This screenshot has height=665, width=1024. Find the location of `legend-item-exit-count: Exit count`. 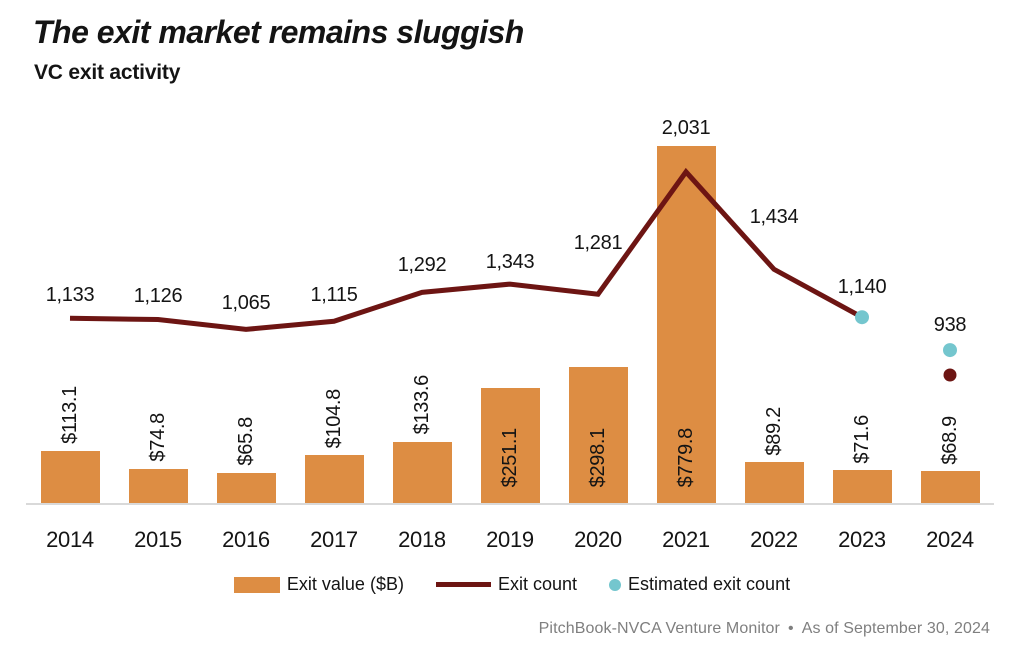

legend-item-exit-count: Exit count is located at coordinates (506, 584).